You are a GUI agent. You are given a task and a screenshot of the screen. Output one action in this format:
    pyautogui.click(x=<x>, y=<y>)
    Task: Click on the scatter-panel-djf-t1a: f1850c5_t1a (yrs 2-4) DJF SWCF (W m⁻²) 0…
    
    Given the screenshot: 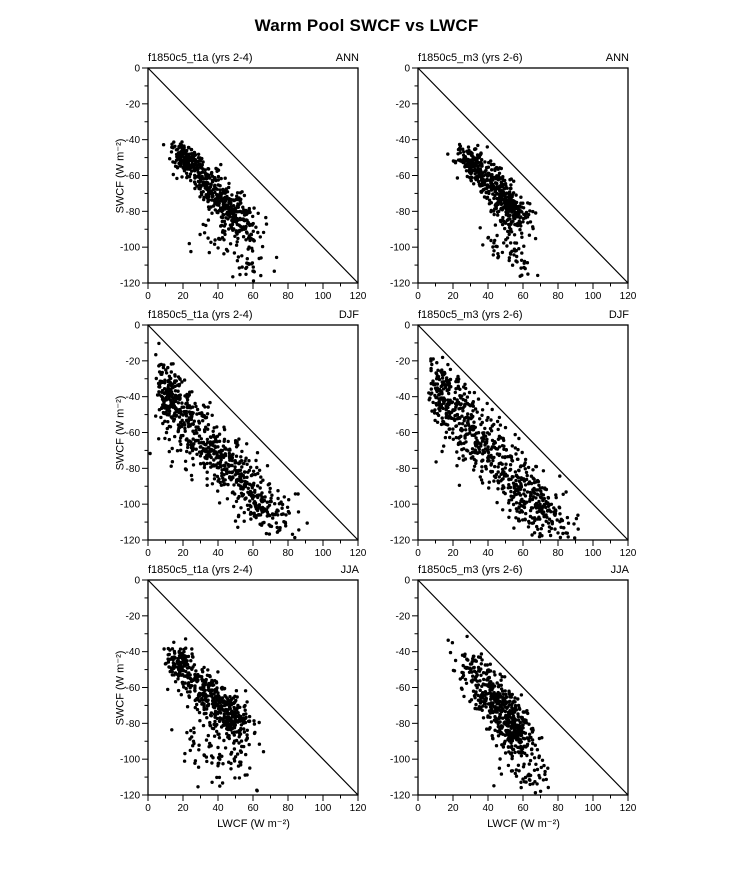 What is the action you would take?
    pyautogui.click(x=239, y=444)
    